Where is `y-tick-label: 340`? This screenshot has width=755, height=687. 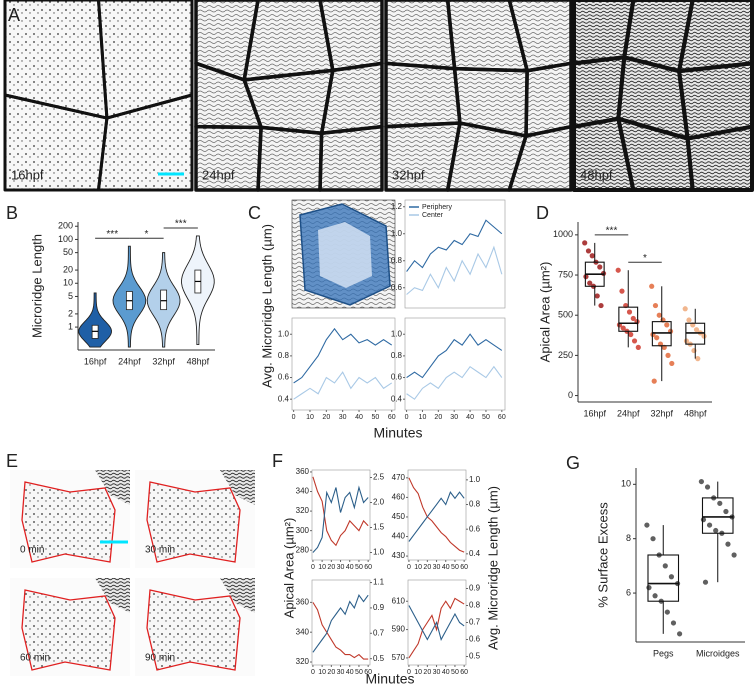 y-tick-label: 340 is located at coordinates (303, 491).